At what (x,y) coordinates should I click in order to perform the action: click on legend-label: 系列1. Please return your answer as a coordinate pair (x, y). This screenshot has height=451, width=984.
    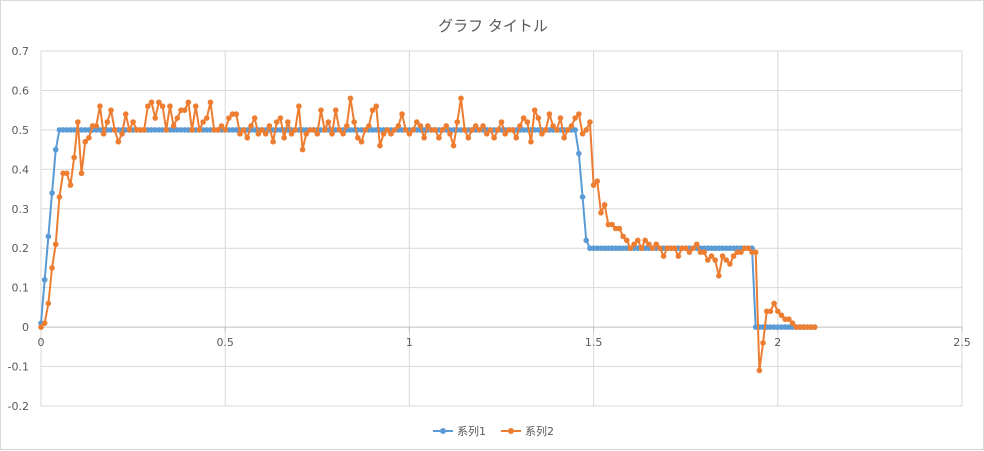
    Looking at the image, I should click on (471, 431).